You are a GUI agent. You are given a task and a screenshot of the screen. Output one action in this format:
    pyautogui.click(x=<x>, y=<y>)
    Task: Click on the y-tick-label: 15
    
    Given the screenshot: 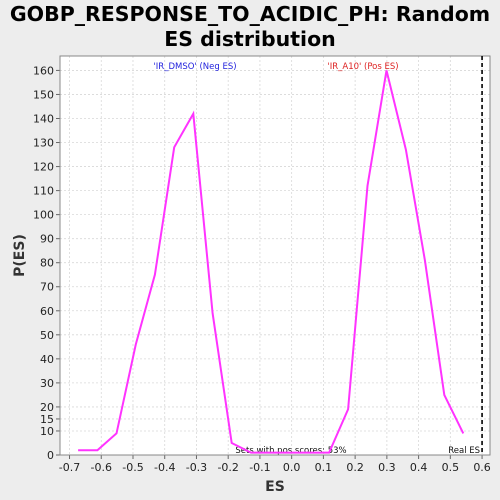 What is the action you would take?
    pyautogui.click(x=47, y=419)
    